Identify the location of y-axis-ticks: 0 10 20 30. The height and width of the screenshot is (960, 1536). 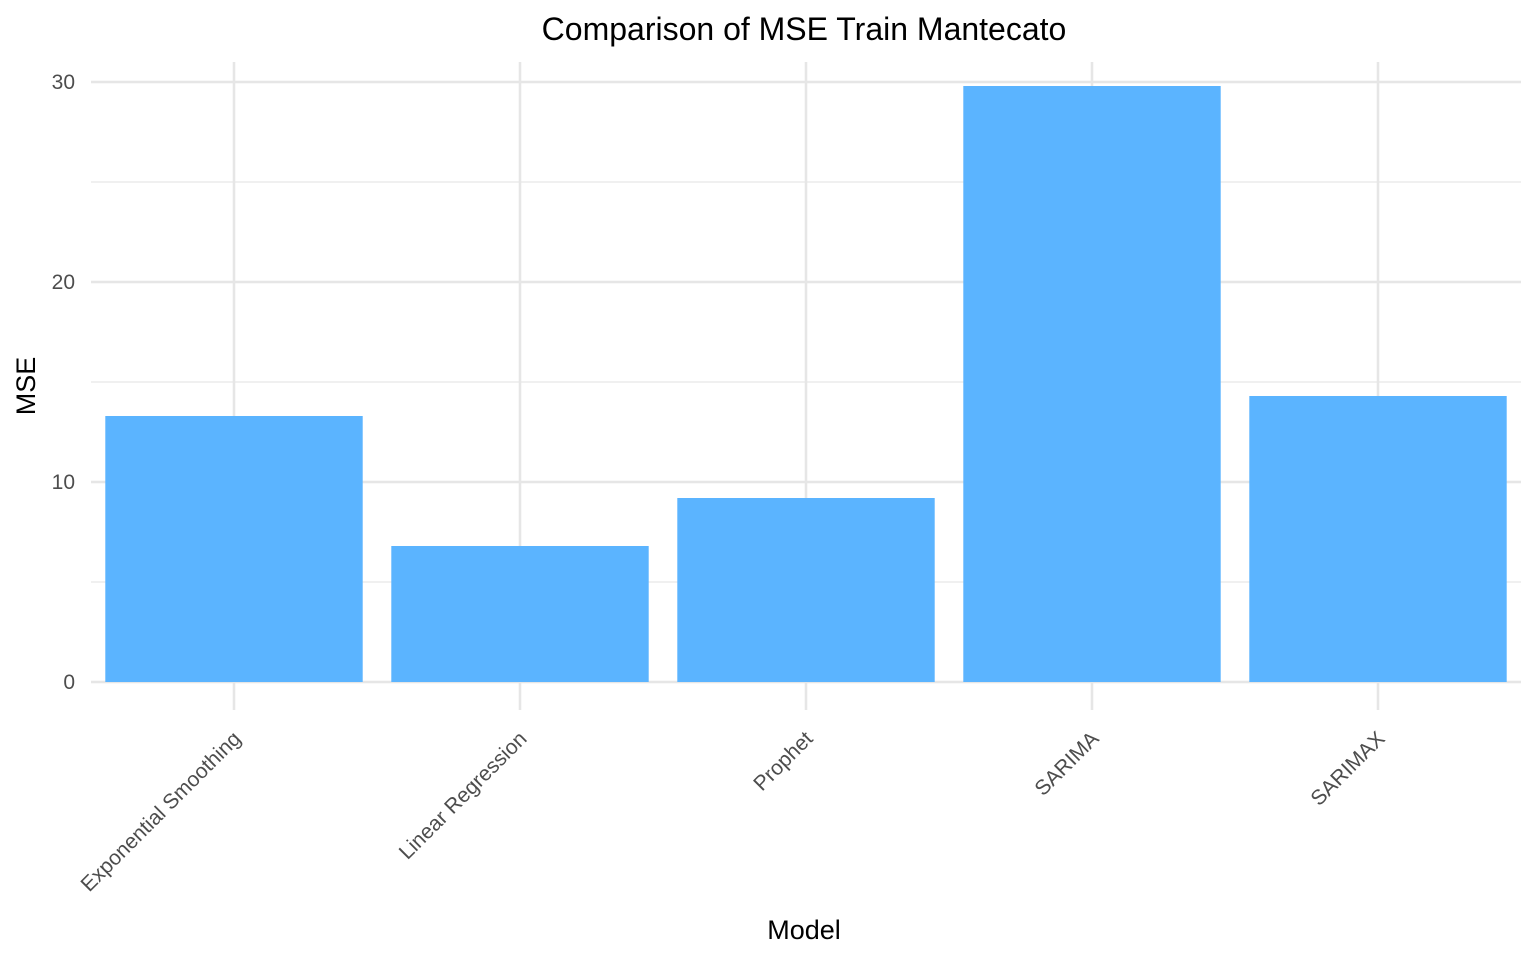
(63, 382).